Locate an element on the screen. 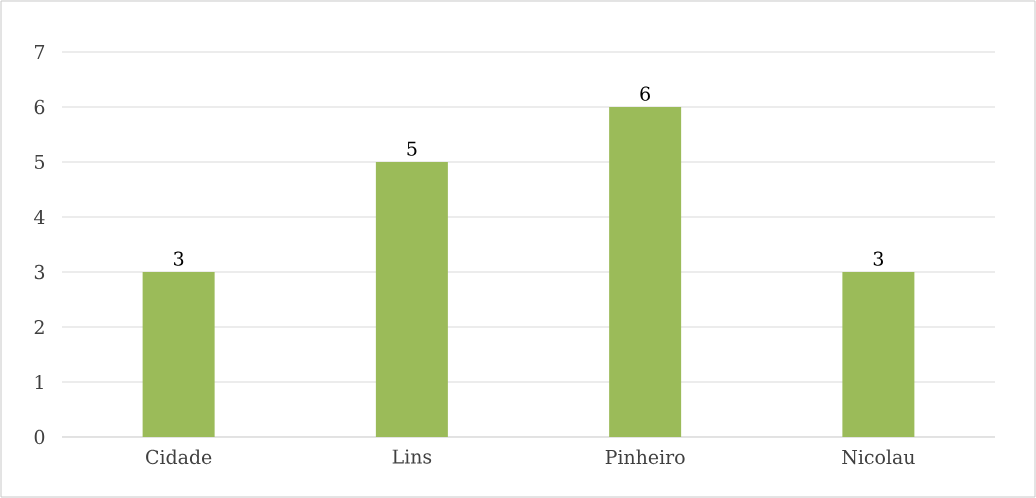  data-label: 5 is located at coordinates (412, 148).